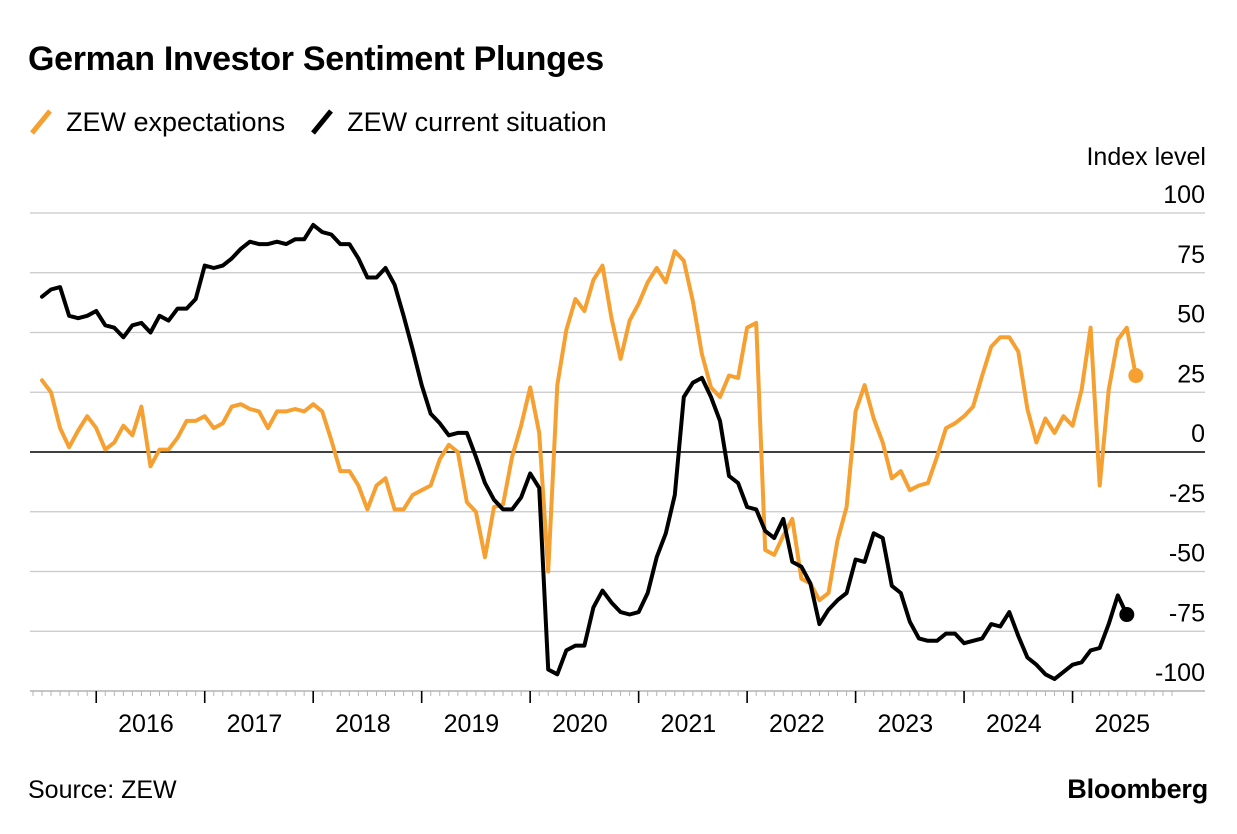 The width and height of the screenshot is (1237, 834). What do you see at coordinates (255, 724) in the screenshot?
I see `x-tick-label: 2017` at bounding box center [255, 724].